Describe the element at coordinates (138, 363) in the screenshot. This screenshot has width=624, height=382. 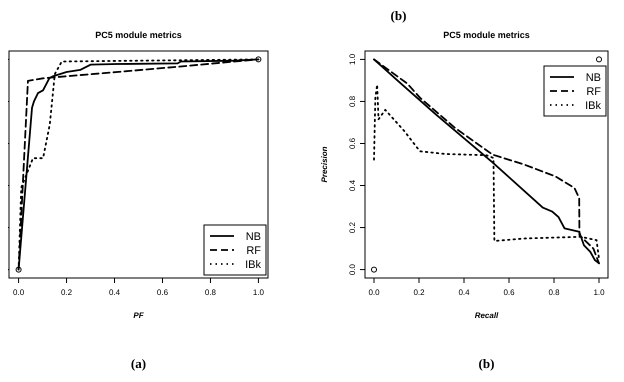
I see `text: (a)` at that location.